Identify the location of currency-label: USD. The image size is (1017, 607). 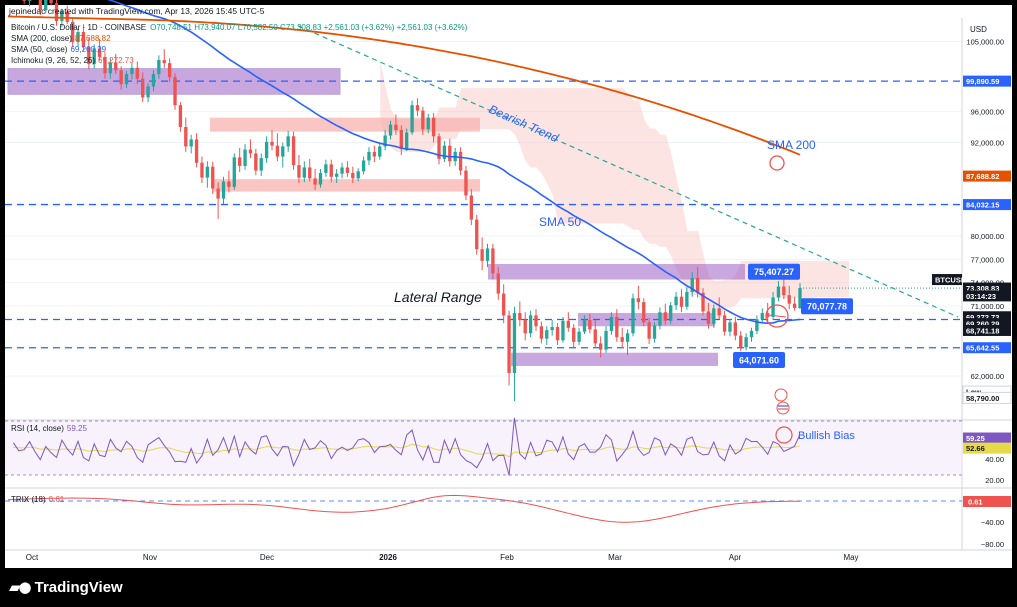
(978, 29).